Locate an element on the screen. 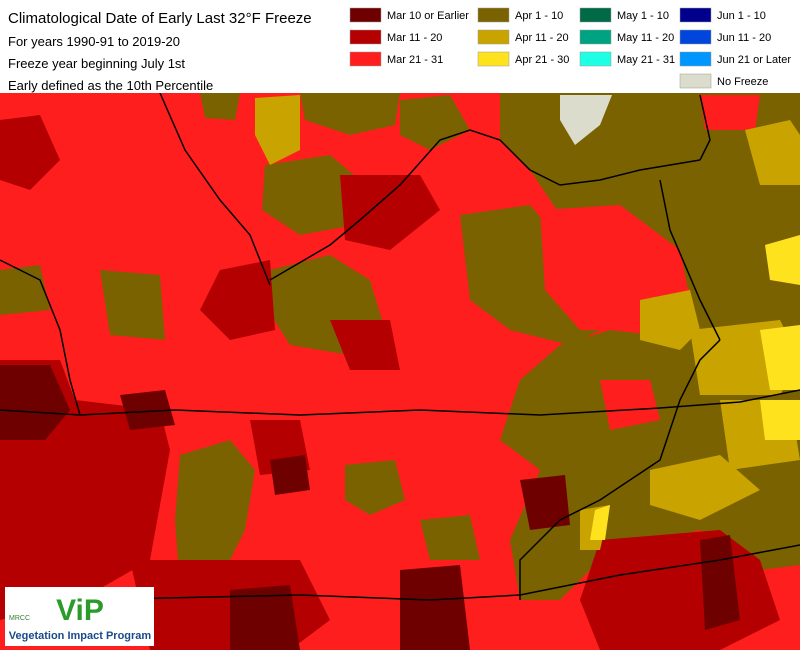 The height and width of the screenshot is (650, 800). legend-label: May 1 - 10 is located at coordinates (643, 16).